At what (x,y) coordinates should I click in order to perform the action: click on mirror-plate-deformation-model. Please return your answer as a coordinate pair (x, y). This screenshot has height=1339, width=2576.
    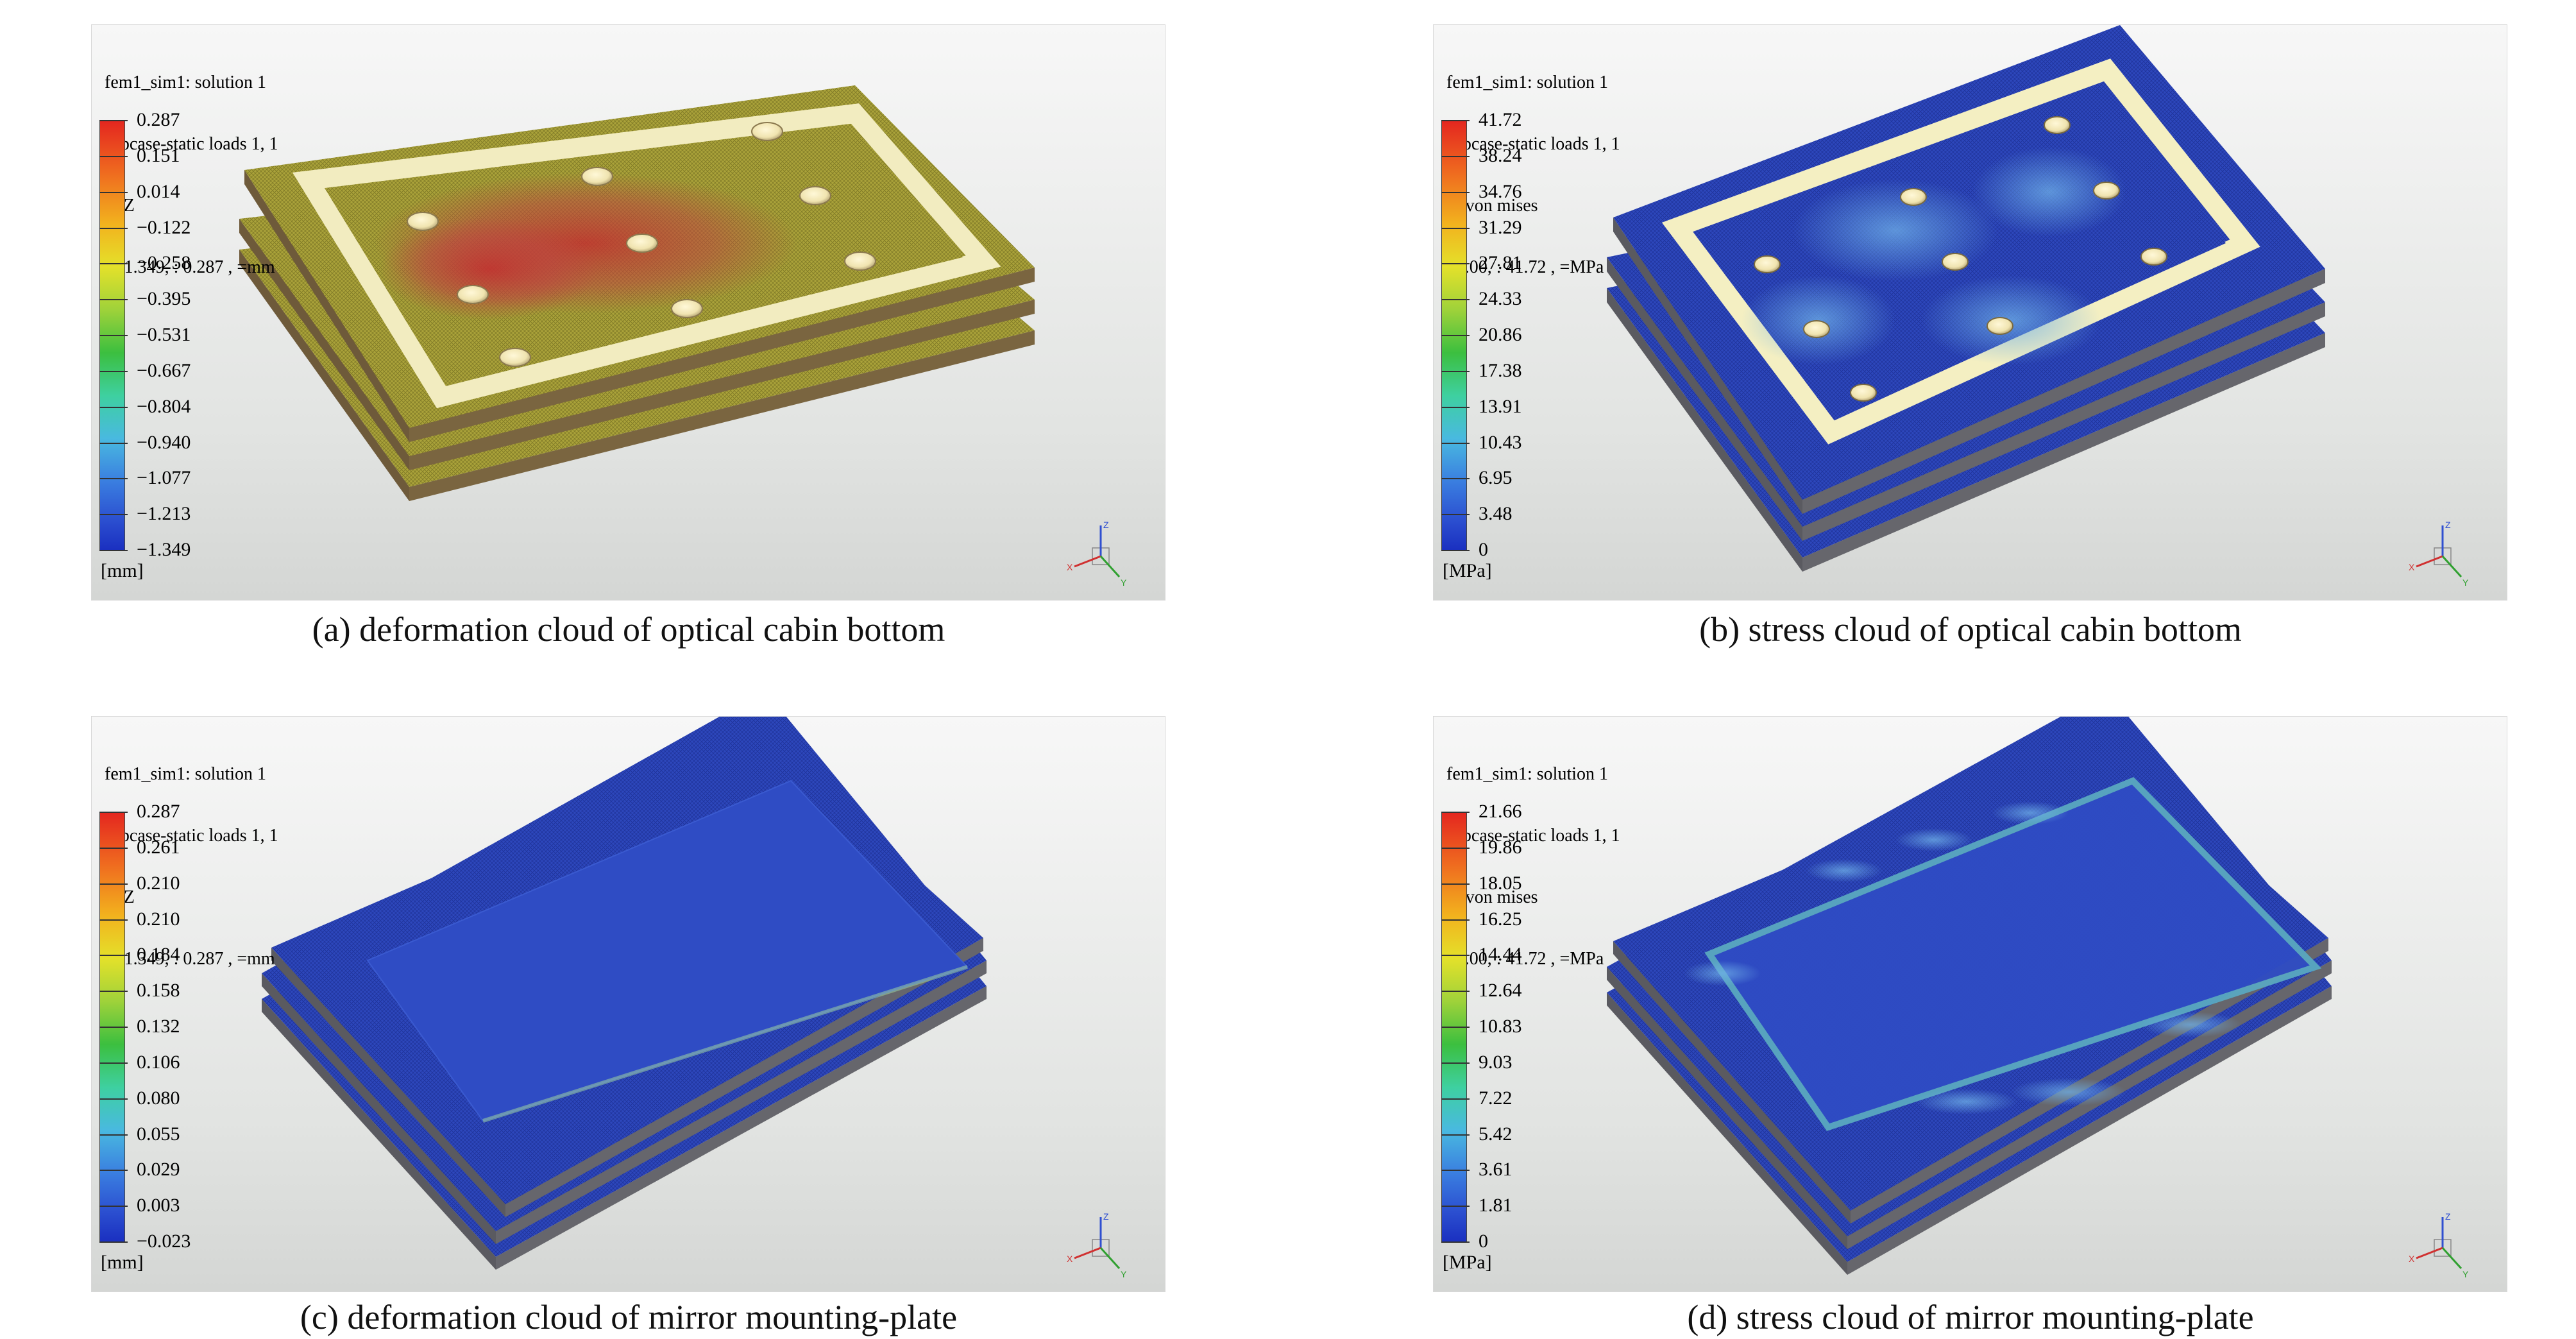
    Looking at the image, I should click on (624, 993).